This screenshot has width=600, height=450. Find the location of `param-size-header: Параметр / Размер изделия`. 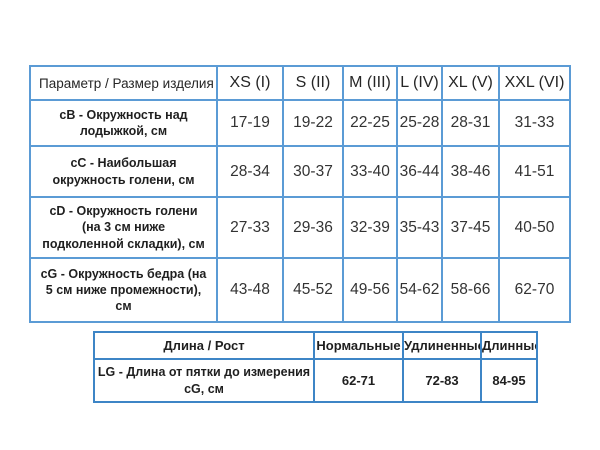

param-size-header: Параметр / Размер изделия is located at coordinates (123, 83).